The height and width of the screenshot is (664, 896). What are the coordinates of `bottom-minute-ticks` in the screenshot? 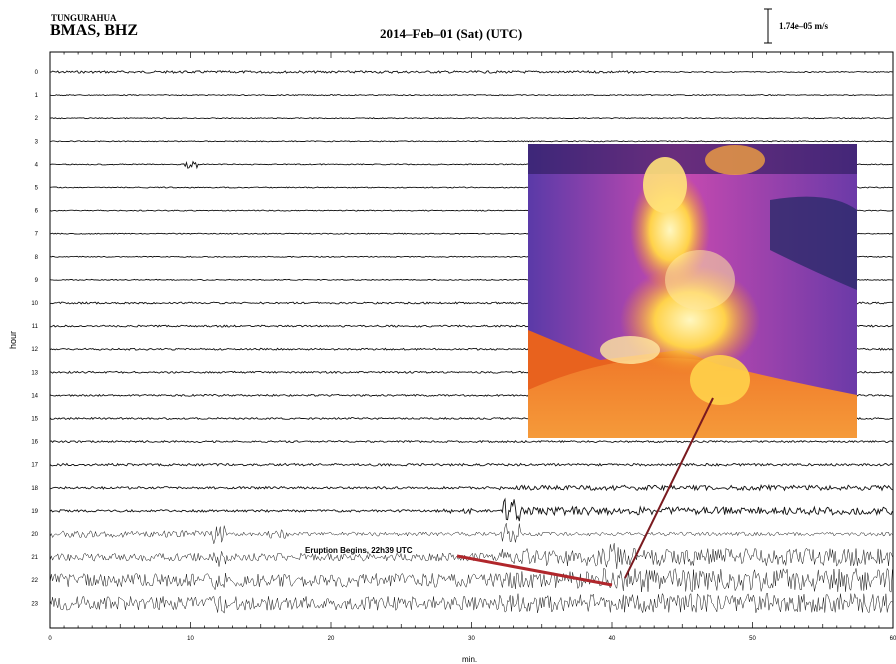 It's located at (471, 625).